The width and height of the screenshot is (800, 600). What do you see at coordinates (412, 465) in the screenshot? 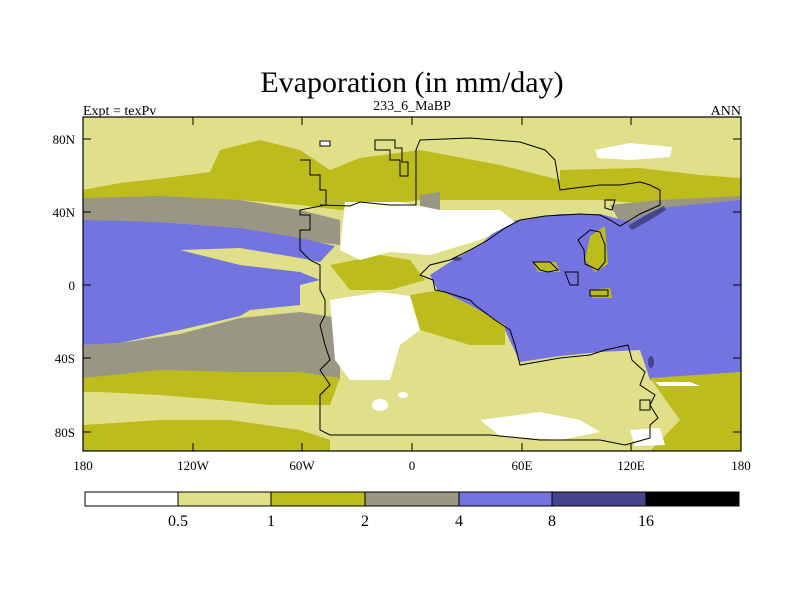
I see `x-tick-label: 0` at bounding box center [412, 465].